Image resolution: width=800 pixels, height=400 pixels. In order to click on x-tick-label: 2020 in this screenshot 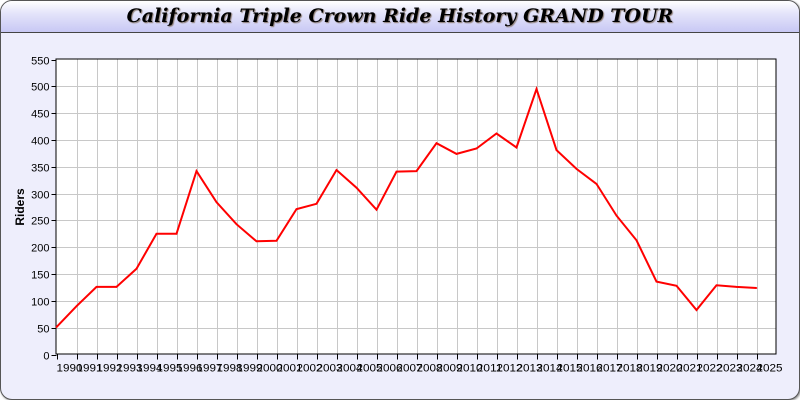, I will do `click(670, 369)`.